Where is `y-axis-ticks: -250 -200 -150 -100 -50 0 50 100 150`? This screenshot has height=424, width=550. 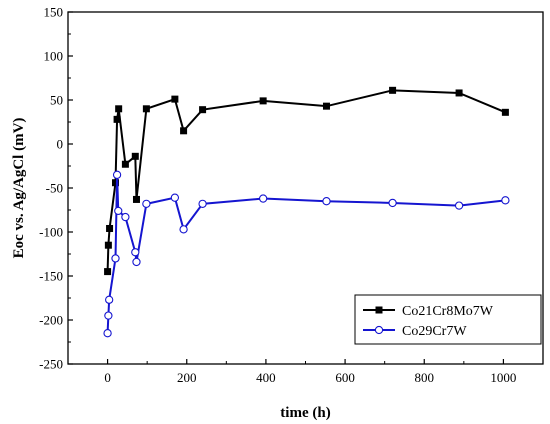 y-axis-ticks: -250 -200 -150 -100 -50 0 50 100 150 is located at coordinates (56, 188).